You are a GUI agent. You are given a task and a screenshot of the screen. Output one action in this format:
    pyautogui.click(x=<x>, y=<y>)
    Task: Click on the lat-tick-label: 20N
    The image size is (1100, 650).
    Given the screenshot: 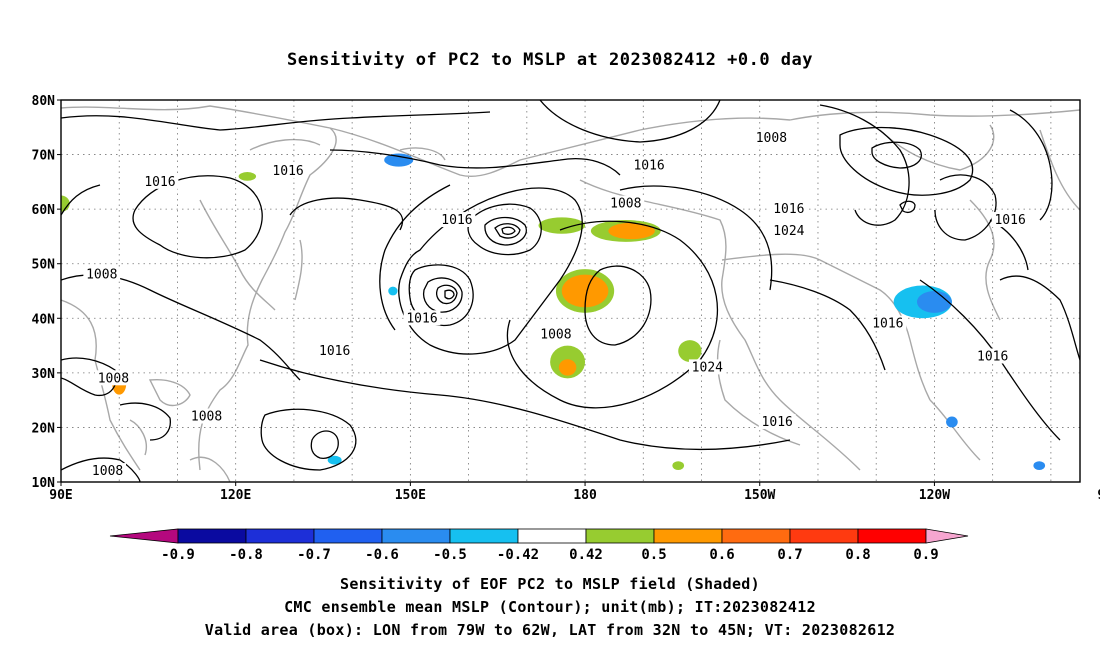 What is the action you would take?
    pyautogui.click(x=44, y=428)
    